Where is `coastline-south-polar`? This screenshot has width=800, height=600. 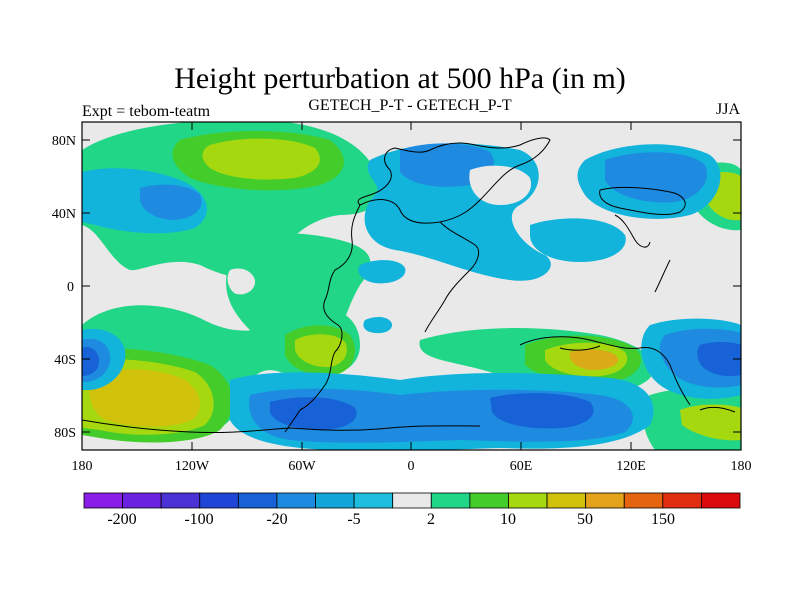
coastline-south-polar is located at coordinates (281, 426).